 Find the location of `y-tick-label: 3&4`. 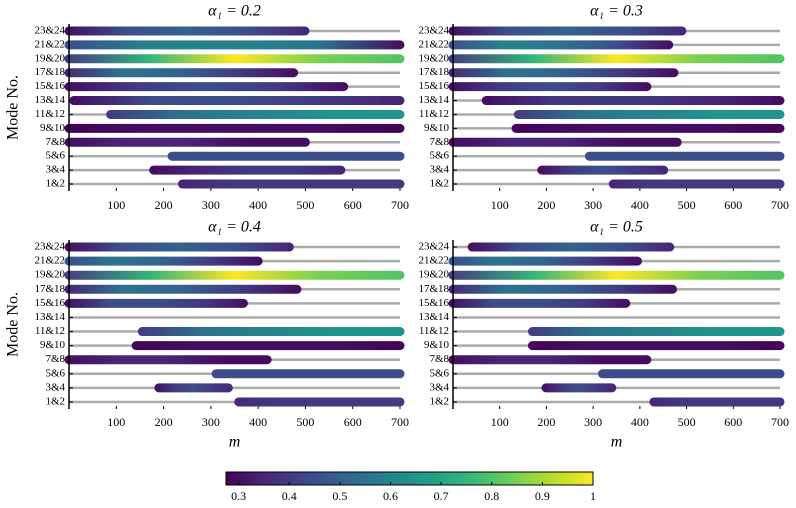

y-tick-label: 3&4 is located at coordinates (55, 170).